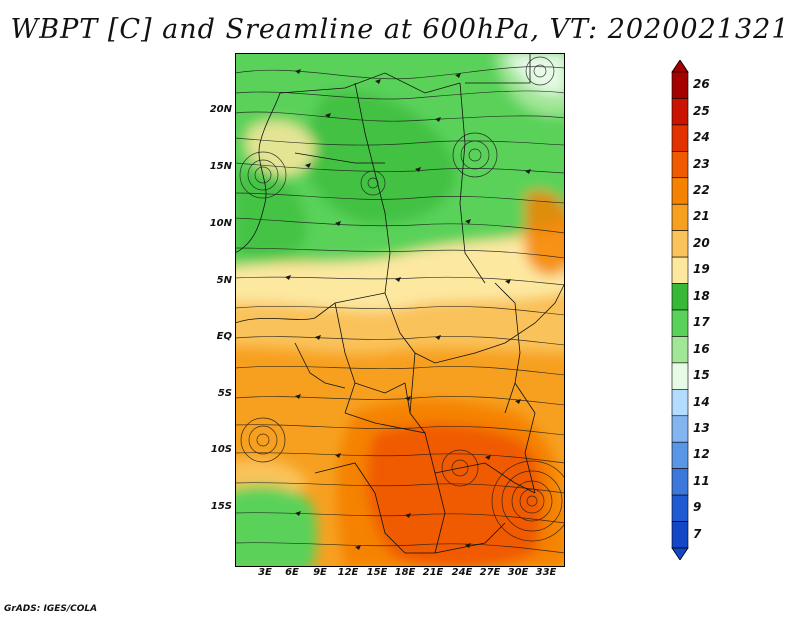 The width and height of the screenshot is (800, 618). What do you see at coordinates (281, 148) in the screenshot?
I see `yellow-patch-nw` at bounding box center [281, 148].